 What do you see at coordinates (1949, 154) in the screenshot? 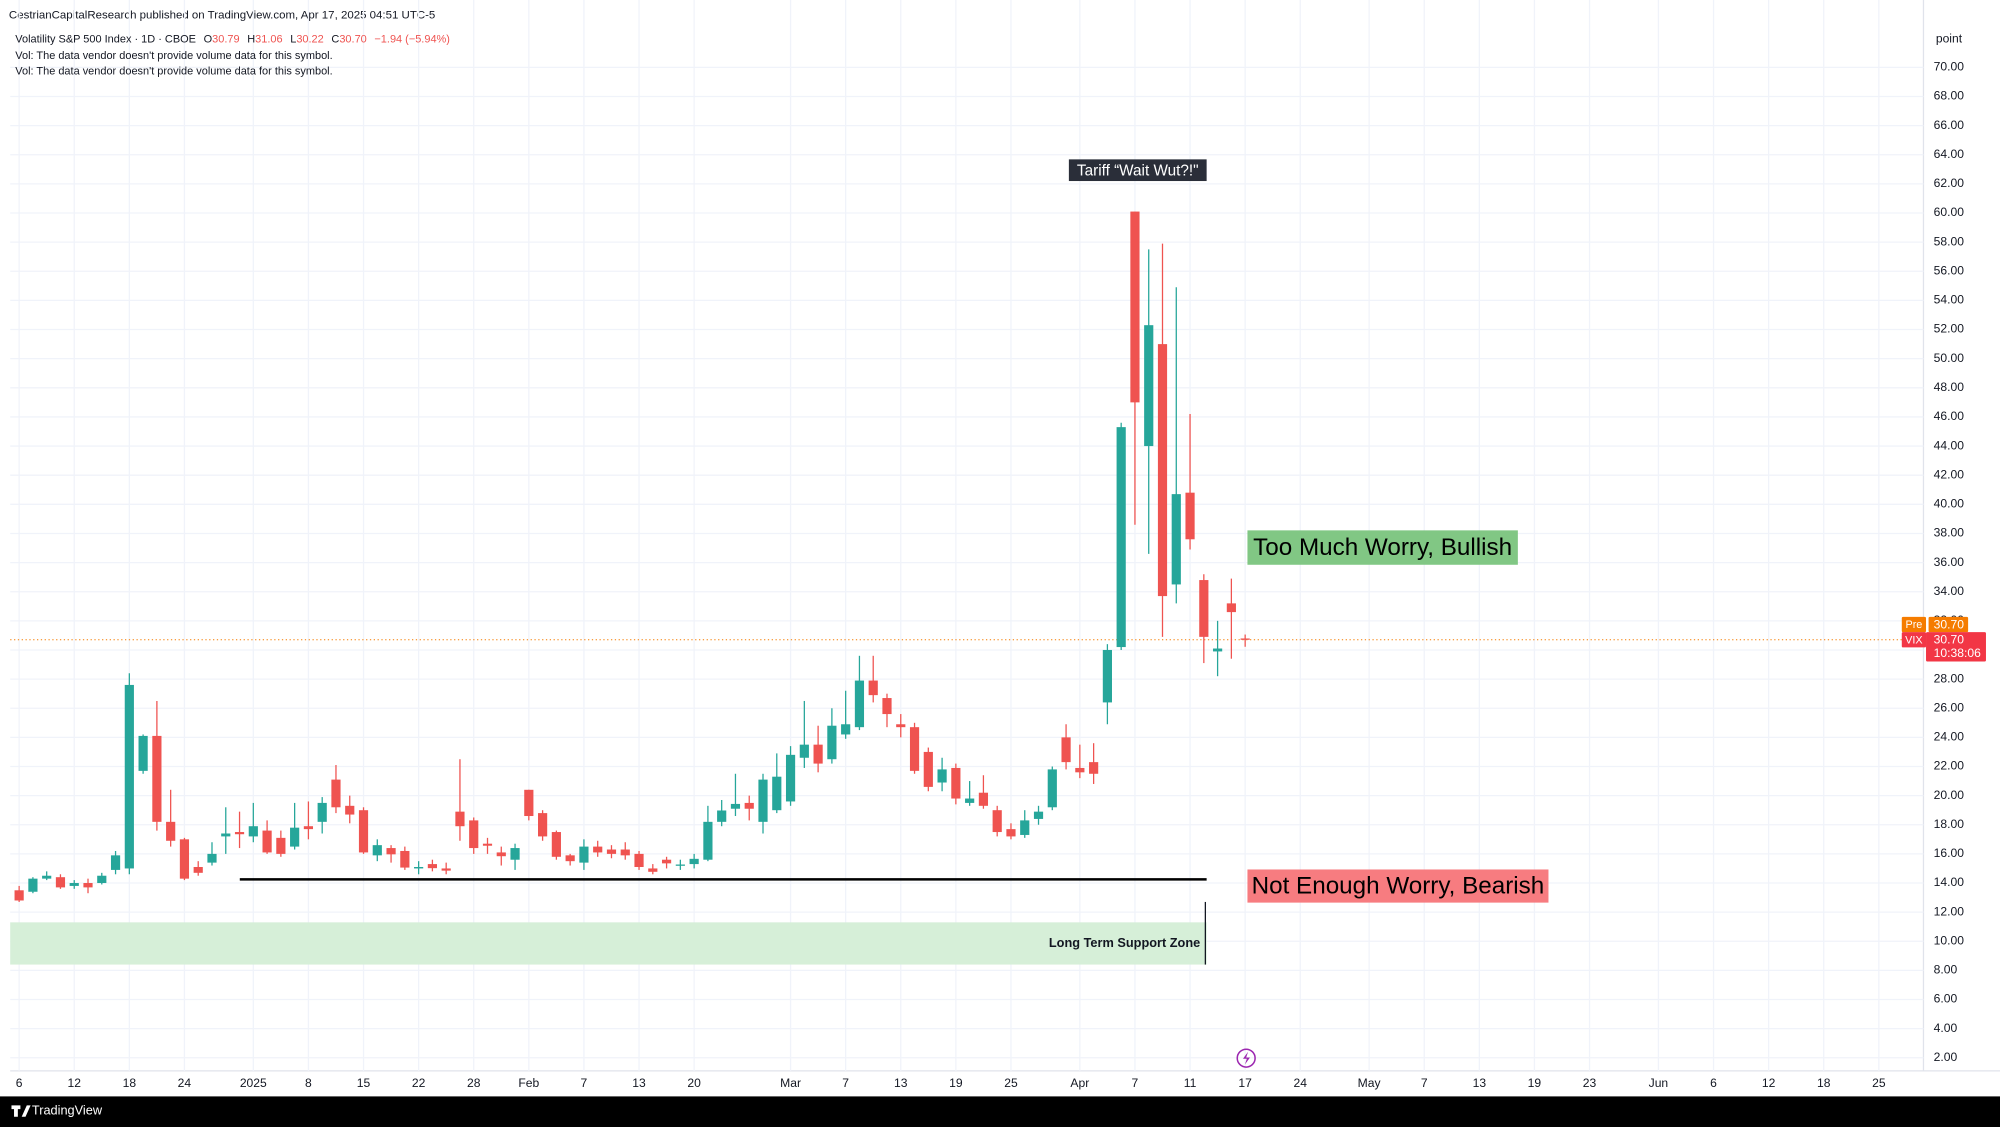
I see `y-tick-label: 64.00` at bounding box center [1949, 154].